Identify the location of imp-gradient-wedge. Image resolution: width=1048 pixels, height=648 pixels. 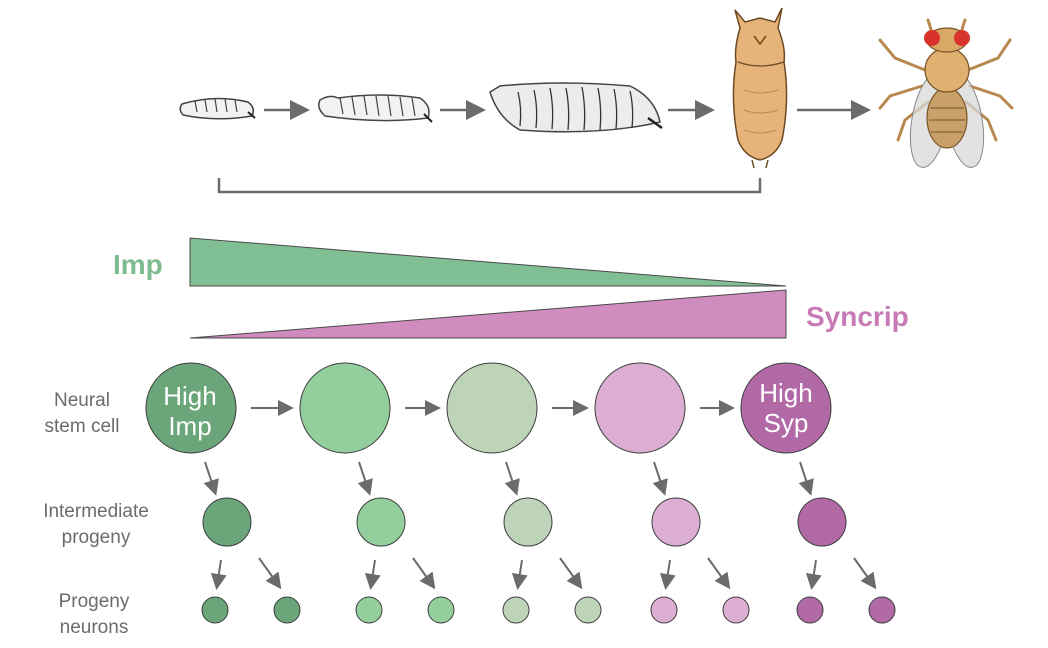
(488, 262).